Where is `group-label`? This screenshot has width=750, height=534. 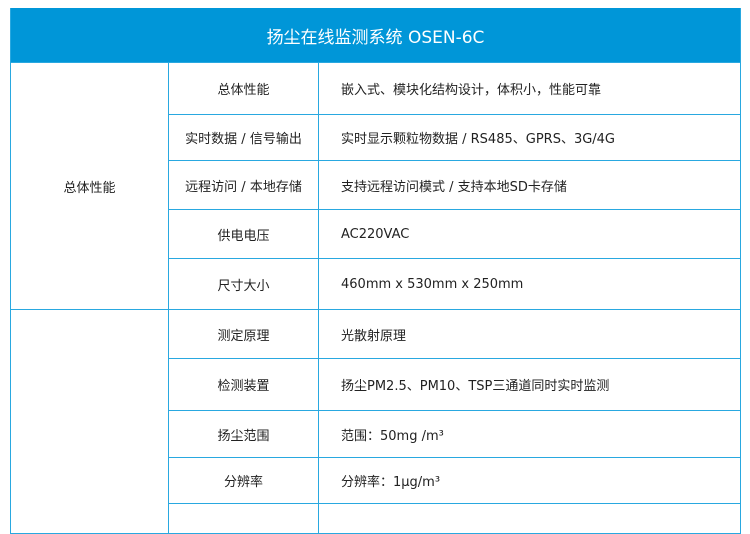
group-label is located at coordinates (89, 421).